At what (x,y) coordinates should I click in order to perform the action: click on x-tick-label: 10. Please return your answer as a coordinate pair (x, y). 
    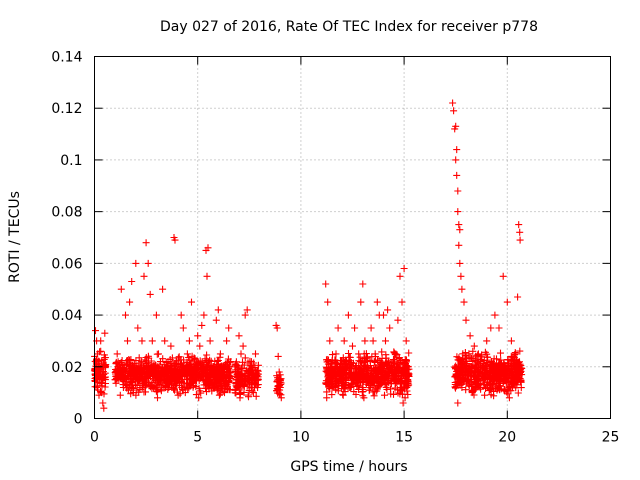
    Looking at the image, I should click on (301, 438).